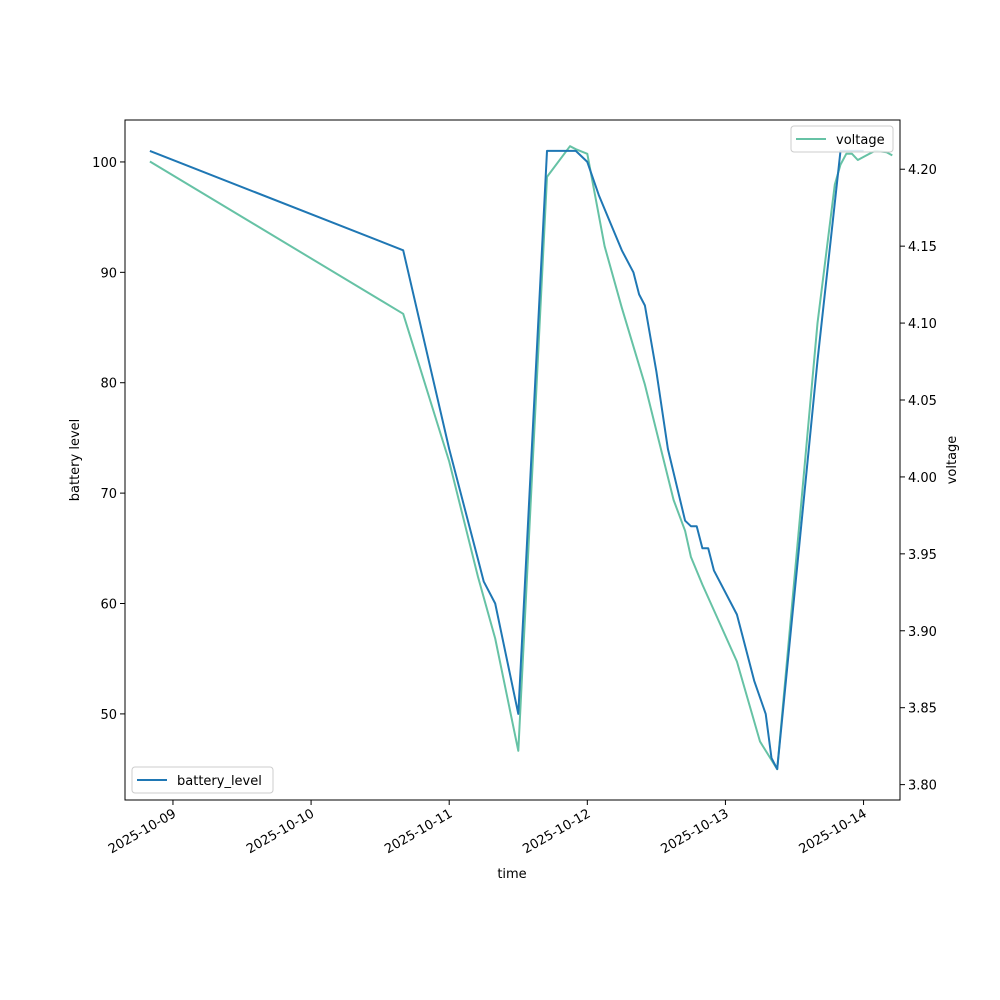  Describe the element at coordinates (280, 831) in the screenshot. I see `x-tick-label-1: 2025-10-10` at that location.